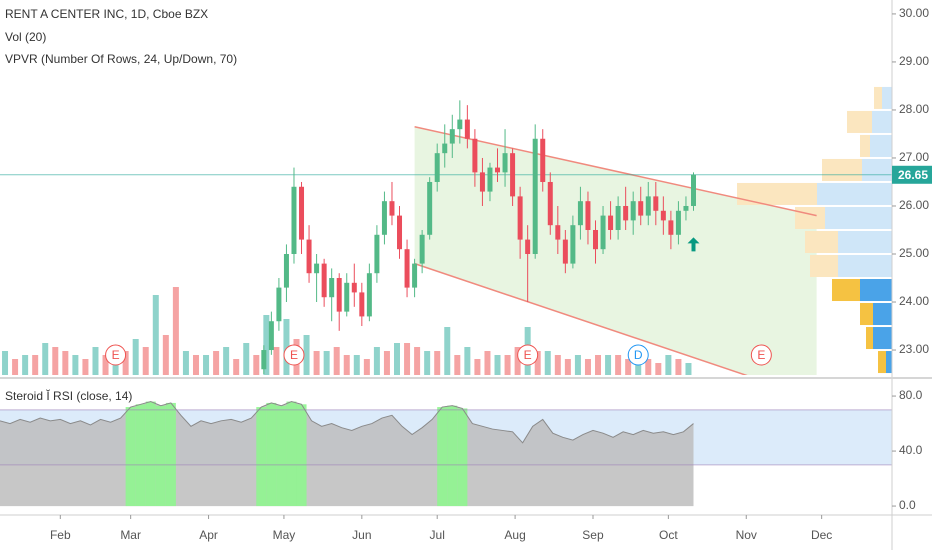  Describe the element at coordinates (914, 253) in the screenshot. I see `y-tick-label: 25.00` at that location.